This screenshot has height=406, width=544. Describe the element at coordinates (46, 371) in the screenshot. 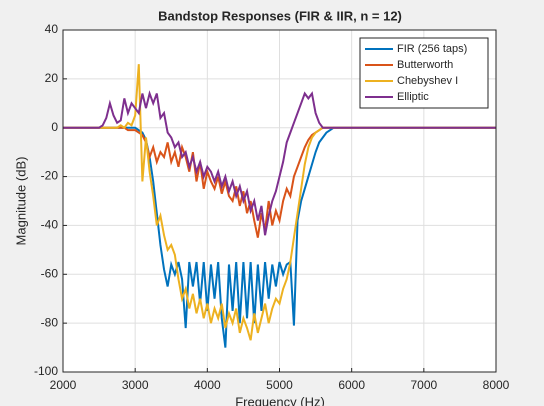

I see `y-tick-label: -100` at that location.